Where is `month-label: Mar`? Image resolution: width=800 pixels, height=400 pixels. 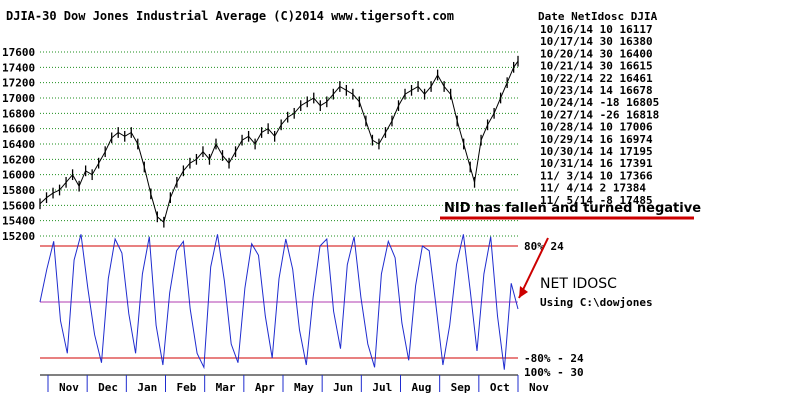 month-label: Mar is located at coordinates (226, 387).